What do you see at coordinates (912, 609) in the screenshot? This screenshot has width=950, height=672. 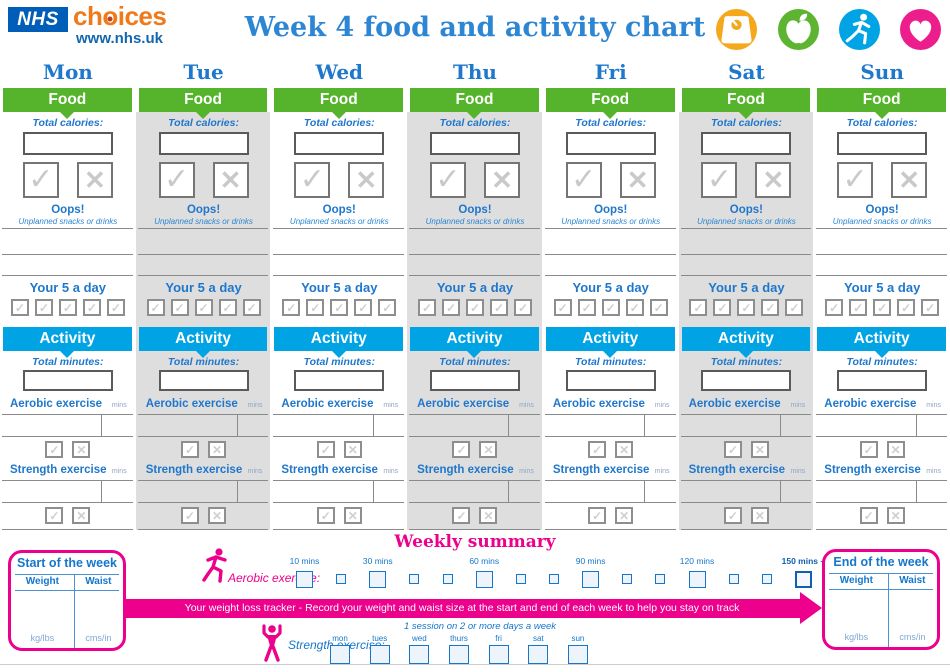 I see `waist-entry-area` at bounding box center [912, 609].